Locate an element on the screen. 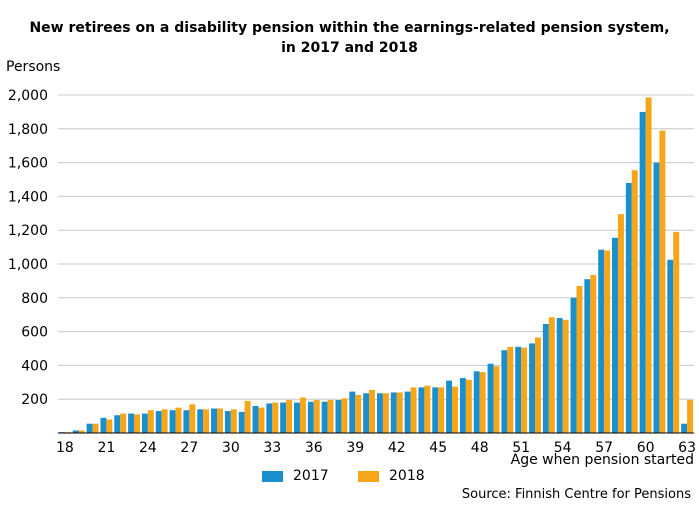 This screenshot has height=505, width=699. x-tick-label: 60 is located at coordinates (646, 448).